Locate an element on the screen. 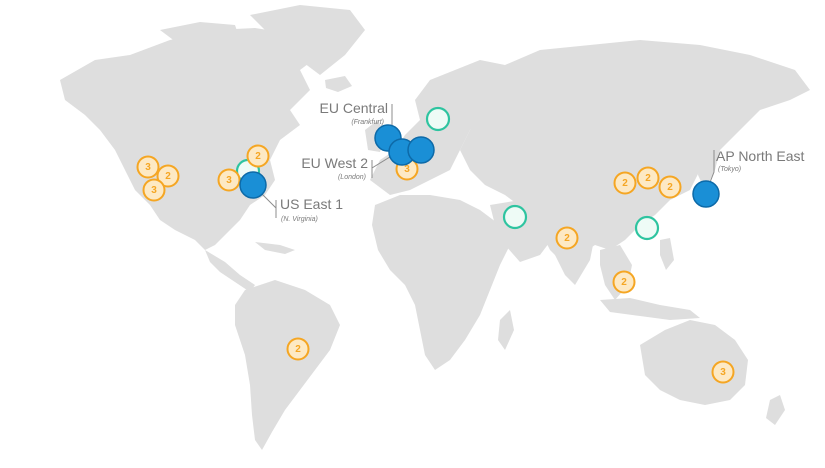 The height and width of the screenshot is (468, 825). south-america-landmass is located at coordinates (287, 365).